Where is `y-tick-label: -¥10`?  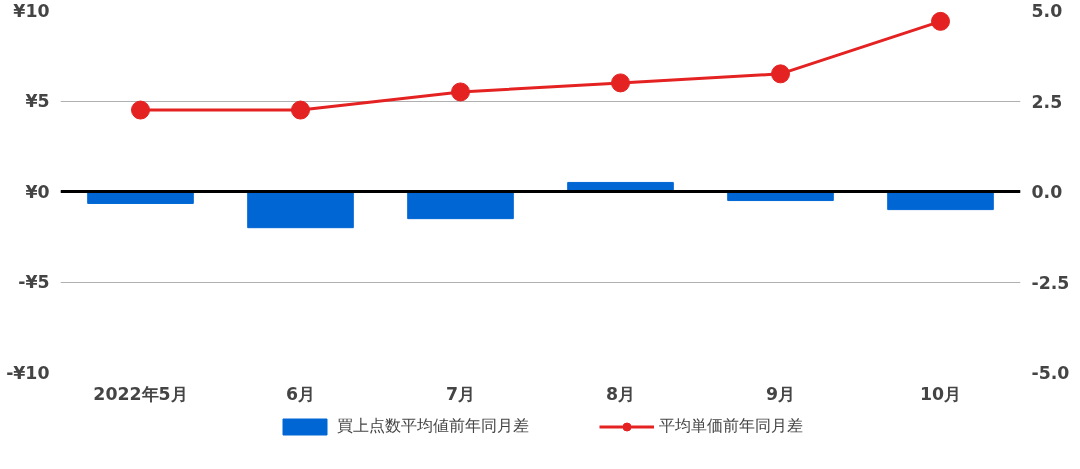 y-tick-label: -¥10 is located at coordinates (28, 372).